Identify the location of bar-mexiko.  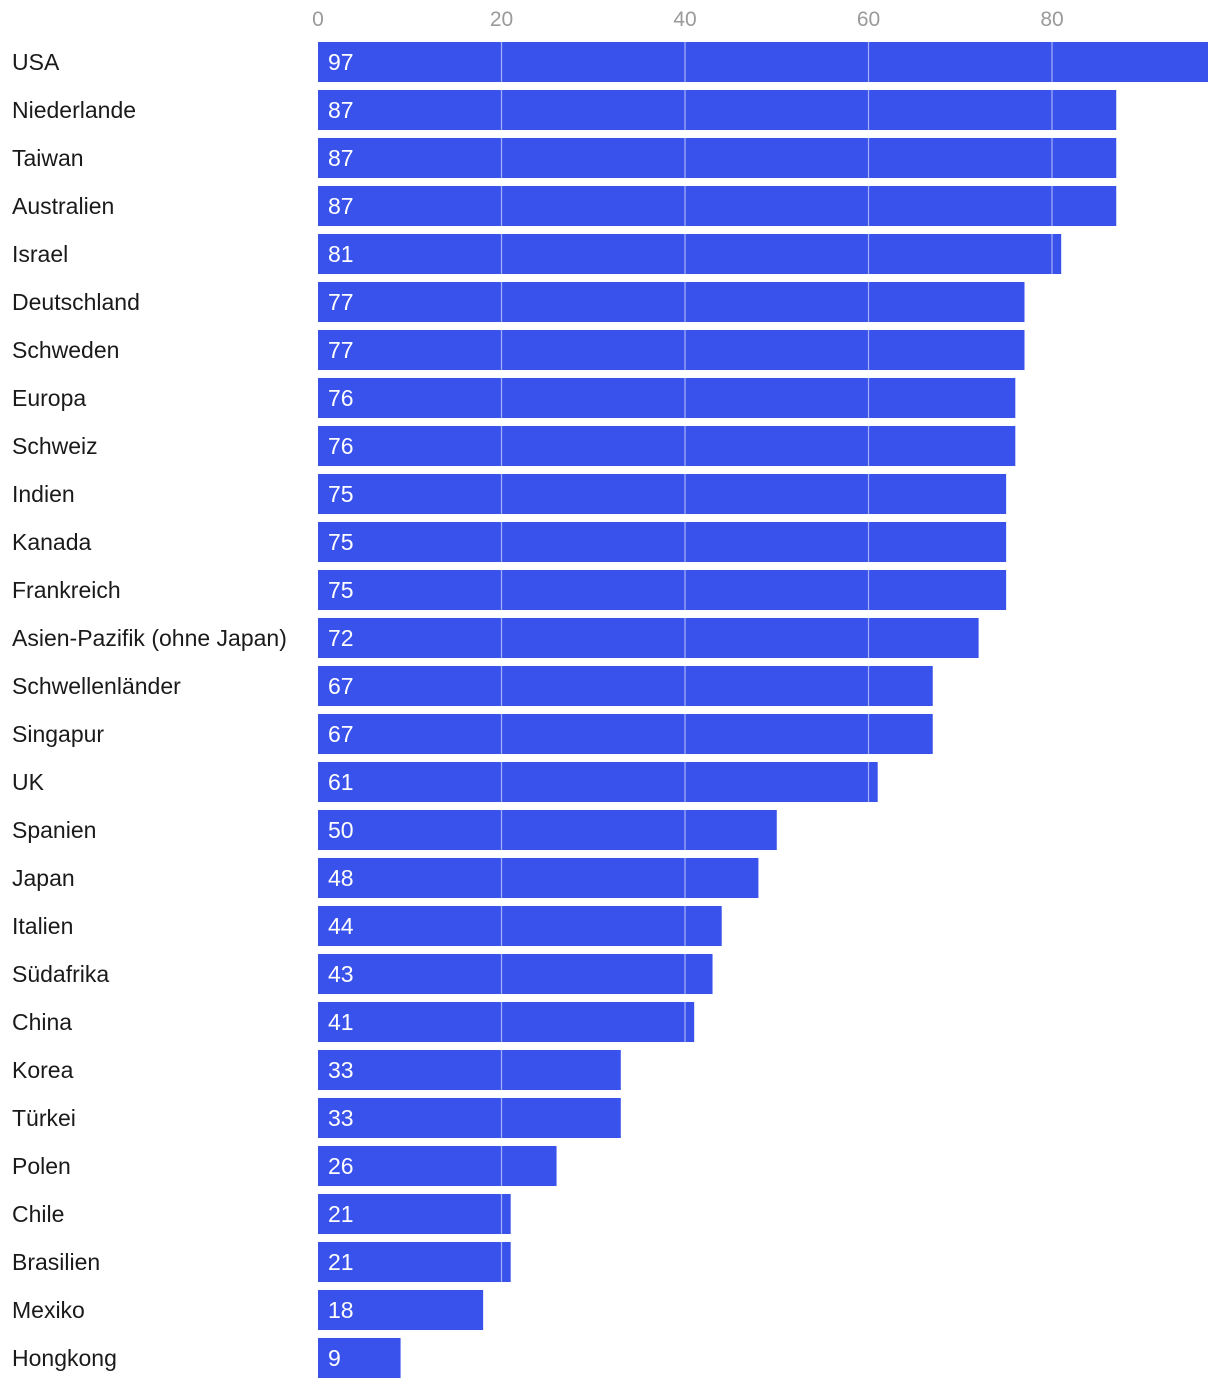
(401, 1310).